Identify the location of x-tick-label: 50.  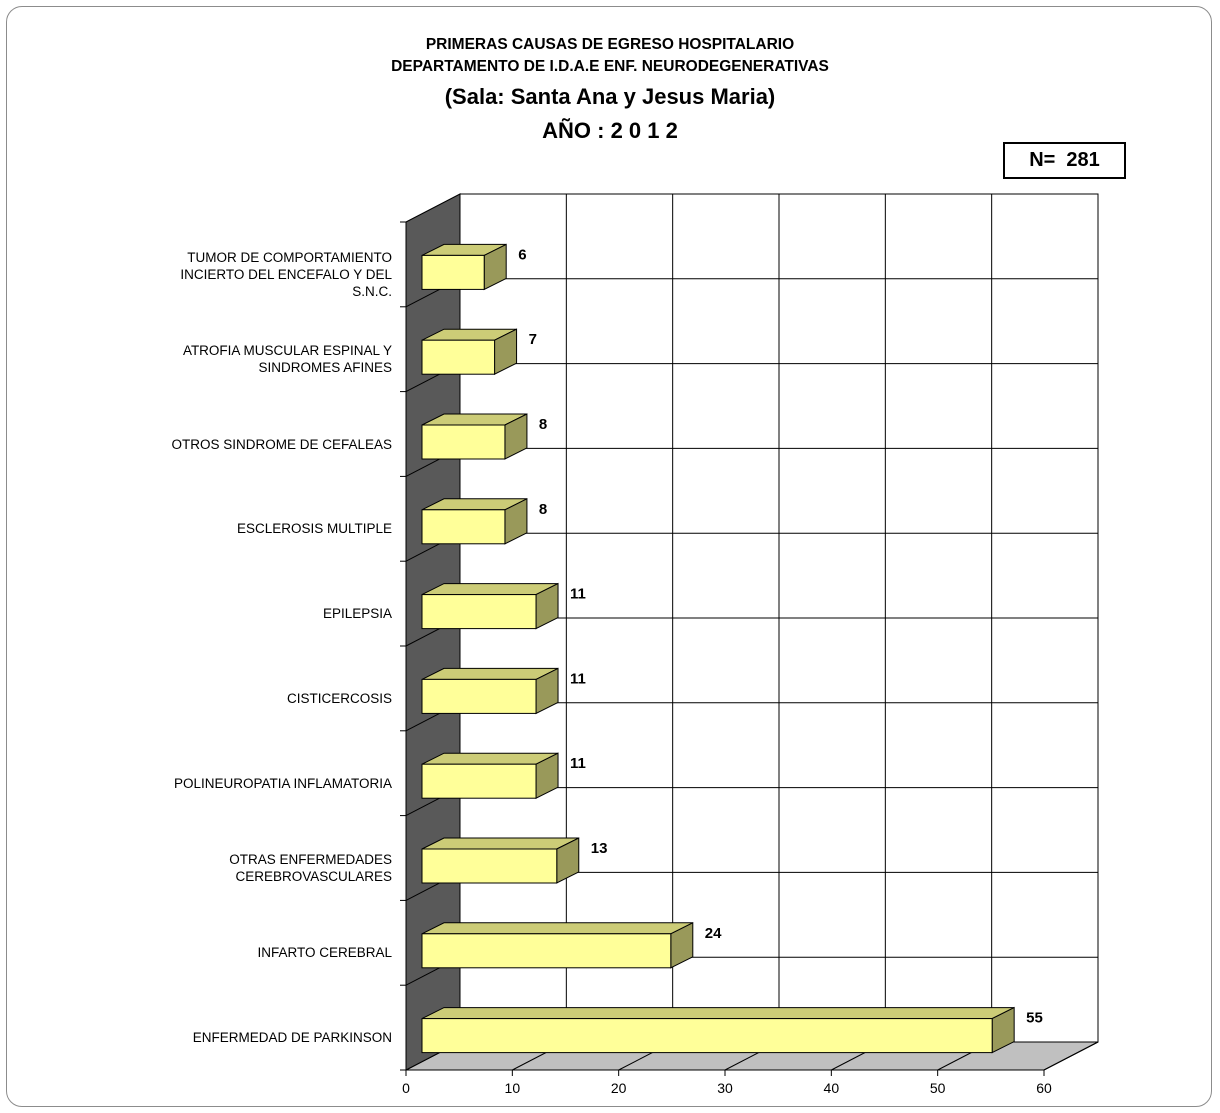
(938, 1088).